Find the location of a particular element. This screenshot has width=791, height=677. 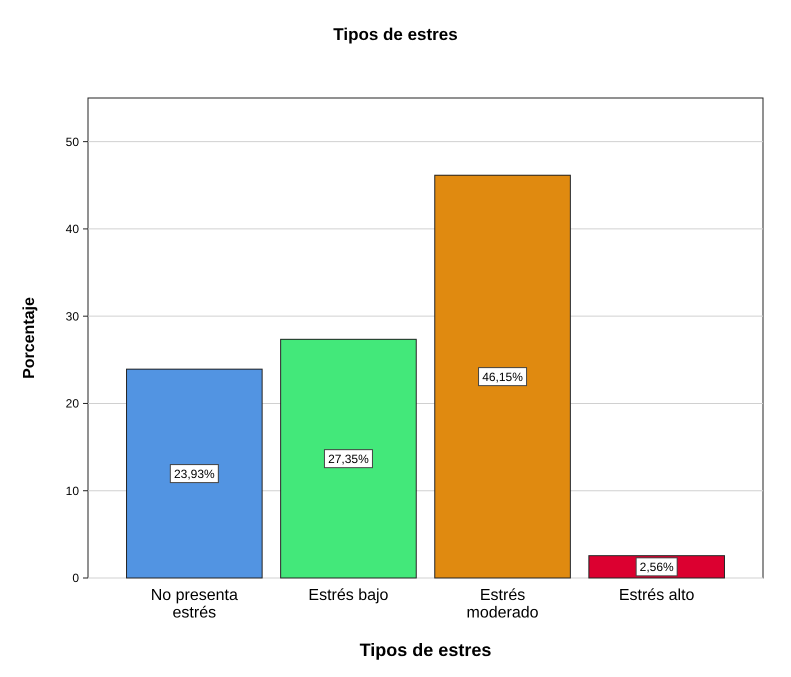

y-tick-label: 20 is located at coordinates (73, 403).